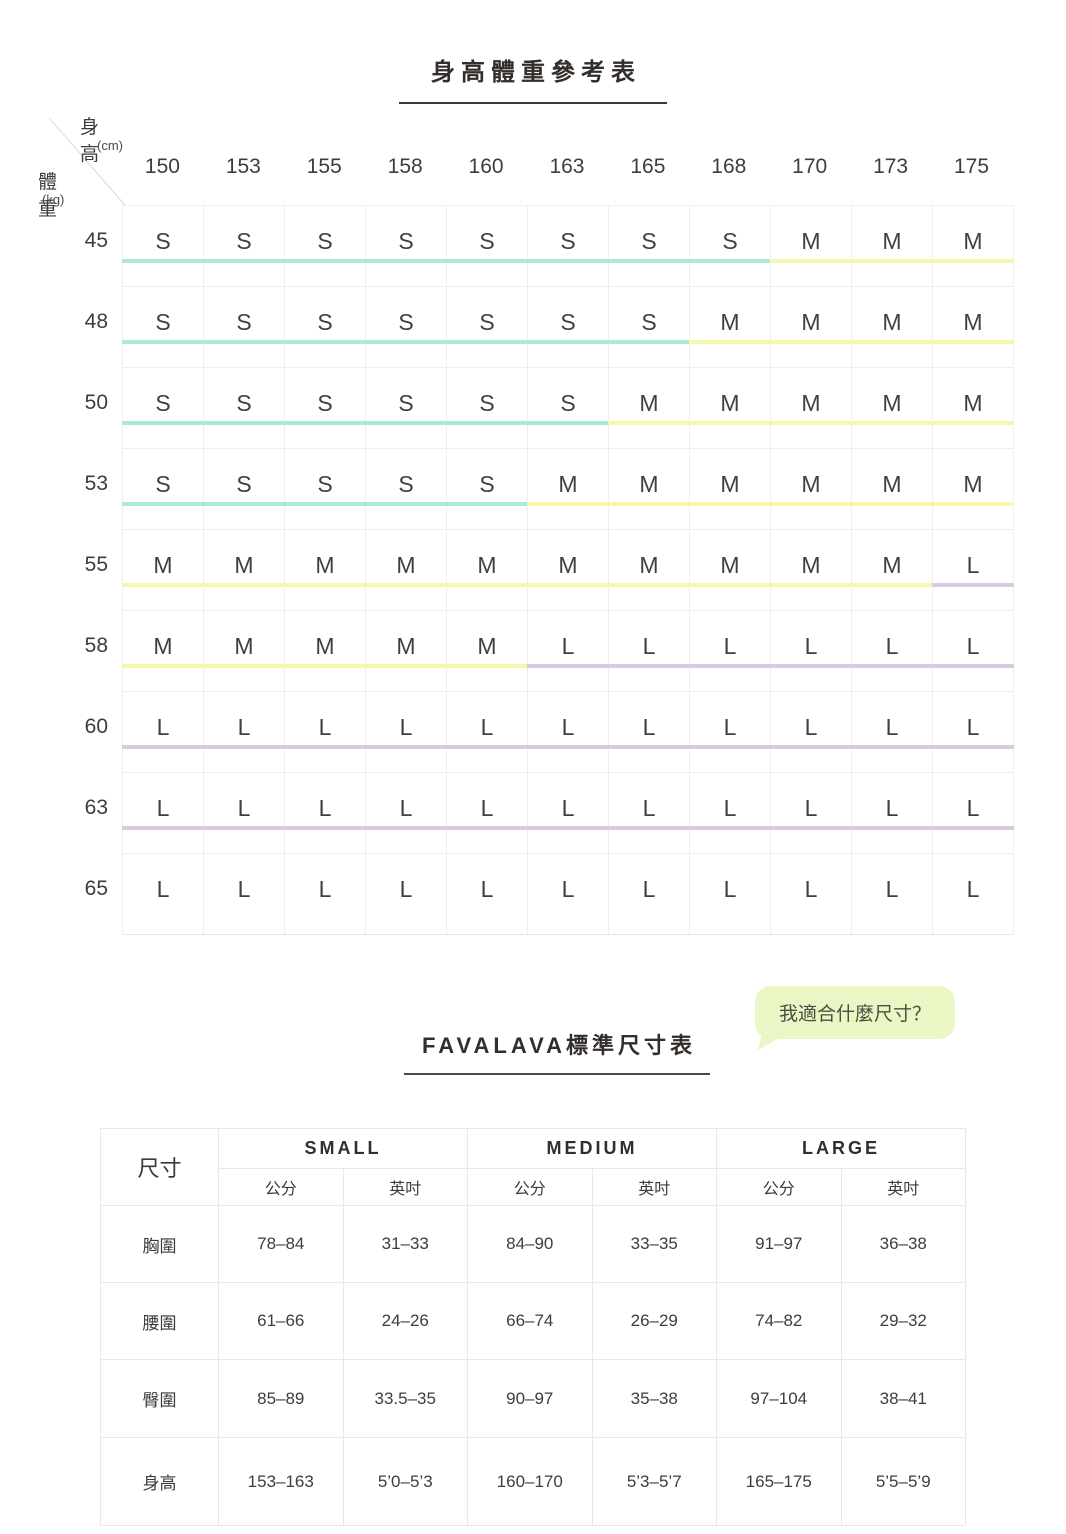 This screenshot has width=1066, height=1534. Describe the element at coordinates (160, 1244) in the screenshot. I see `measurement-row-label: 胸圍` at that location.